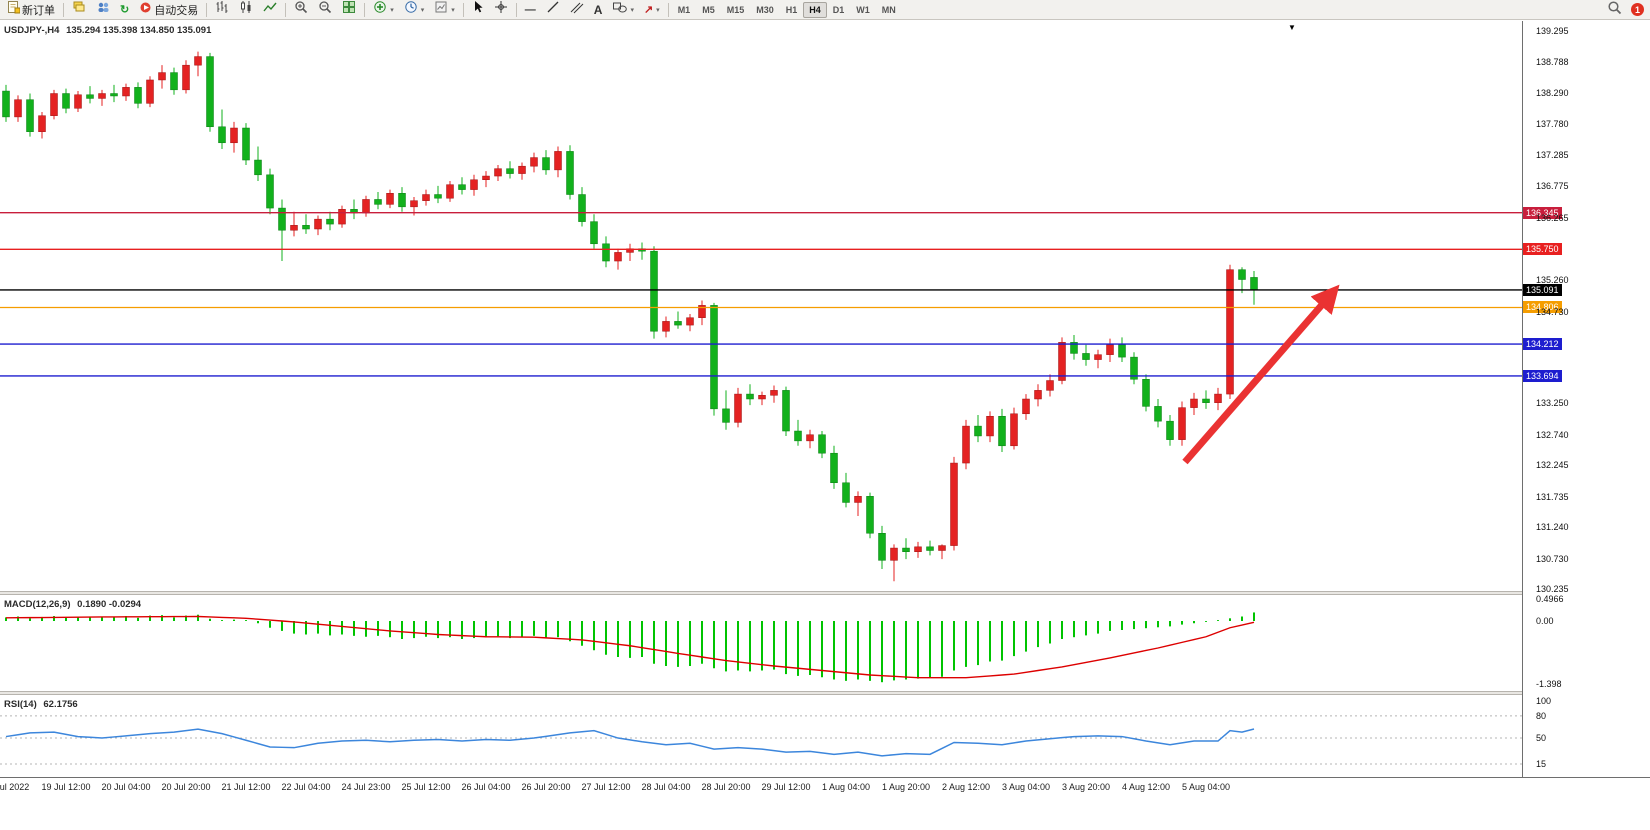 The height and width of the screenshot is (830, 1650). Describe the element at coordinates (486, 787) in the screenshot. I see `time-tick: 26 Jul 04:00` at that location.